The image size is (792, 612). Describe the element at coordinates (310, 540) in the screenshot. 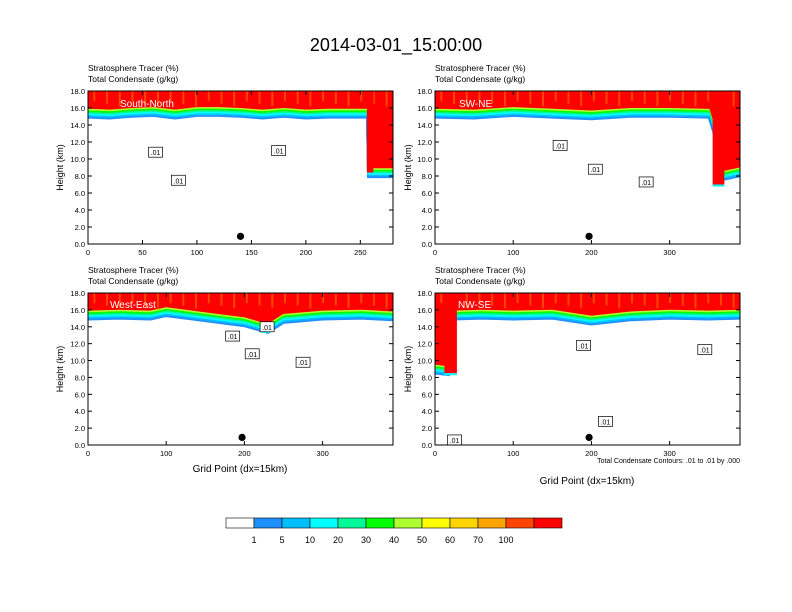

I see `colorbar-label: 10` at that location.